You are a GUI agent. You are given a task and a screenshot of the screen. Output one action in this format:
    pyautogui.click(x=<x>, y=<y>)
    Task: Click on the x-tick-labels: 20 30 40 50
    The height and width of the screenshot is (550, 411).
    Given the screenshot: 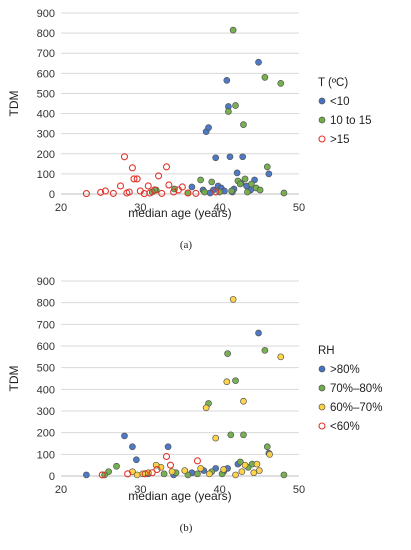 What is the action you would take?
    pyautogui.click(x=180, y=208)
    